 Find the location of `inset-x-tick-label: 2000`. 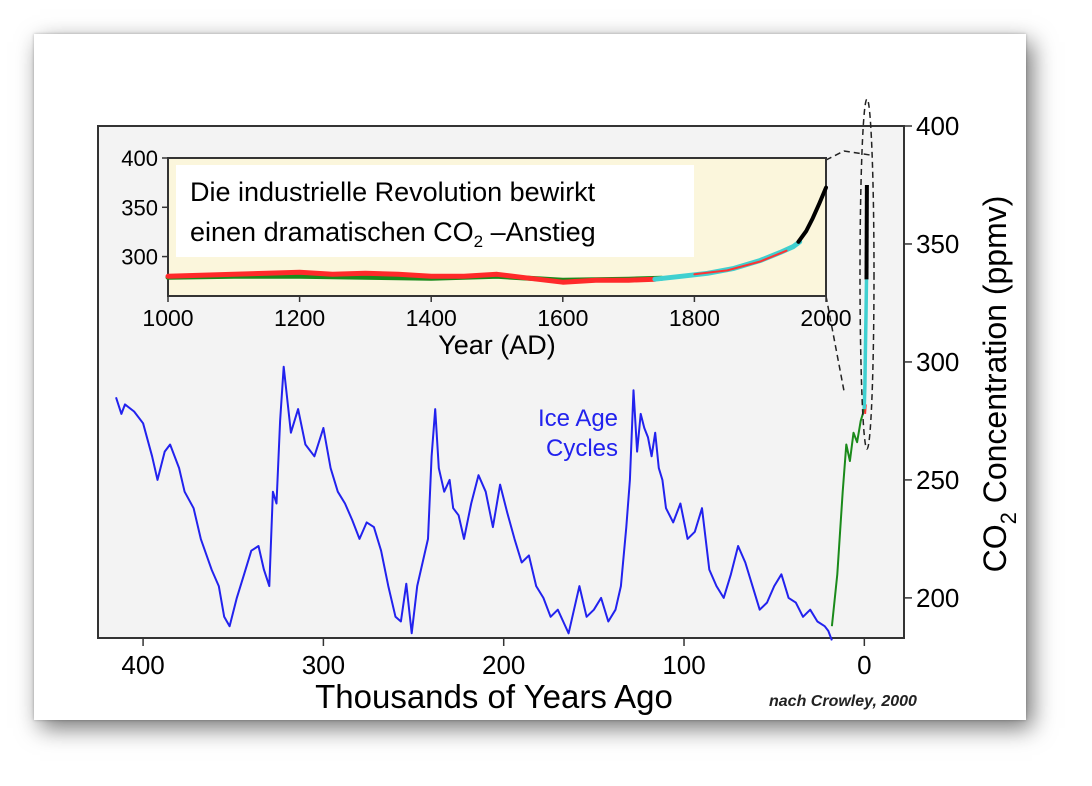

inset-x-tick-label: 2000 is located at coordinates (825, 318).